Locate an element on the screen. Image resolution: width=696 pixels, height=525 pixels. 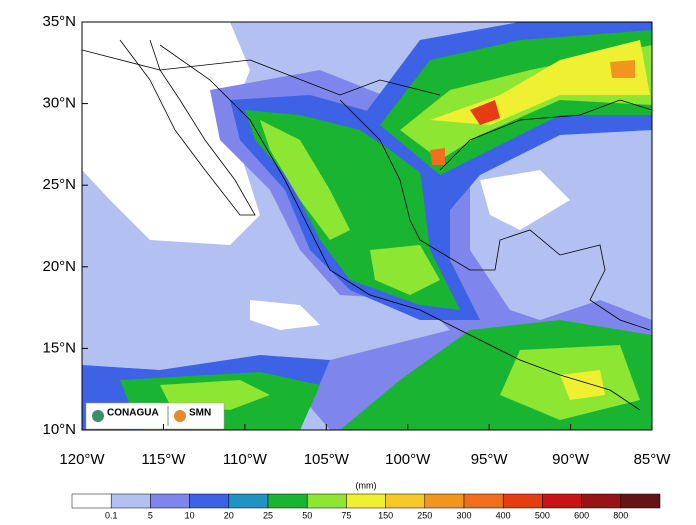
lon-label: 95°W is located at coordinates (490, 459).